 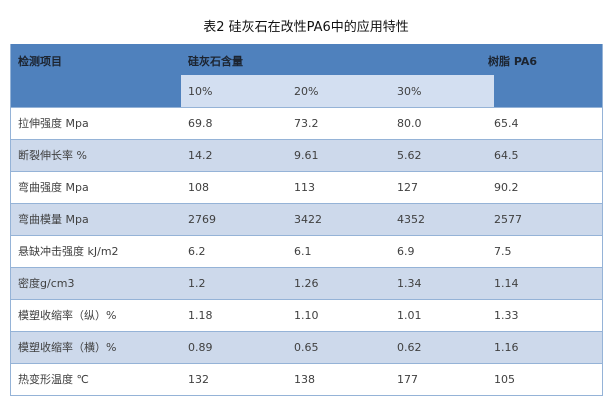 I want to click on cell: 4352, so click(x=411, y=219).